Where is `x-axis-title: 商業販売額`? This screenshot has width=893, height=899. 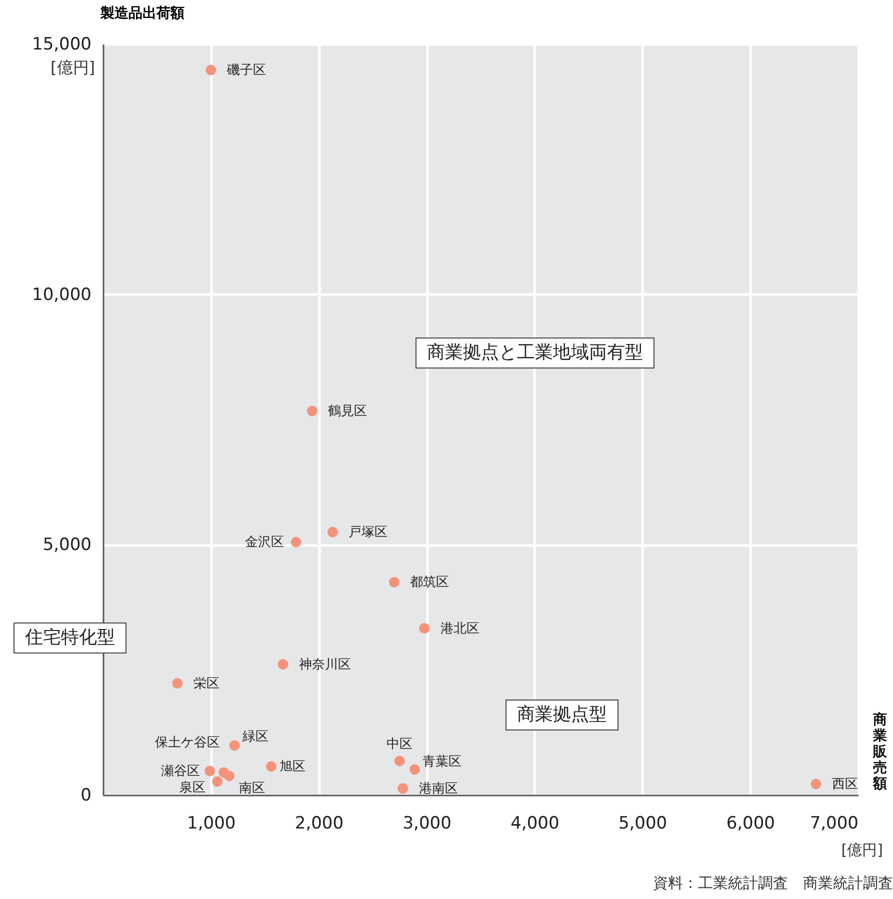
x-axis-title: 商業販売額 is located at coordinates (880, 751).